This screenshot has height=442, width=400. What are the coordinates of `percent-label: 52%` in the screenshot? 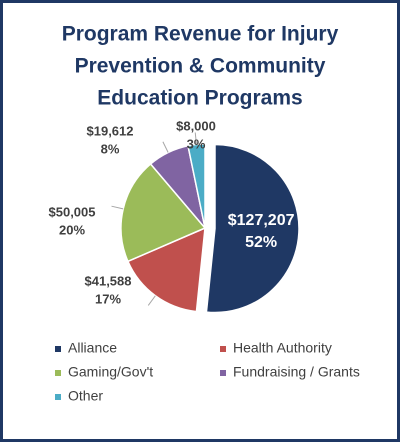 It's located at (261, 242).